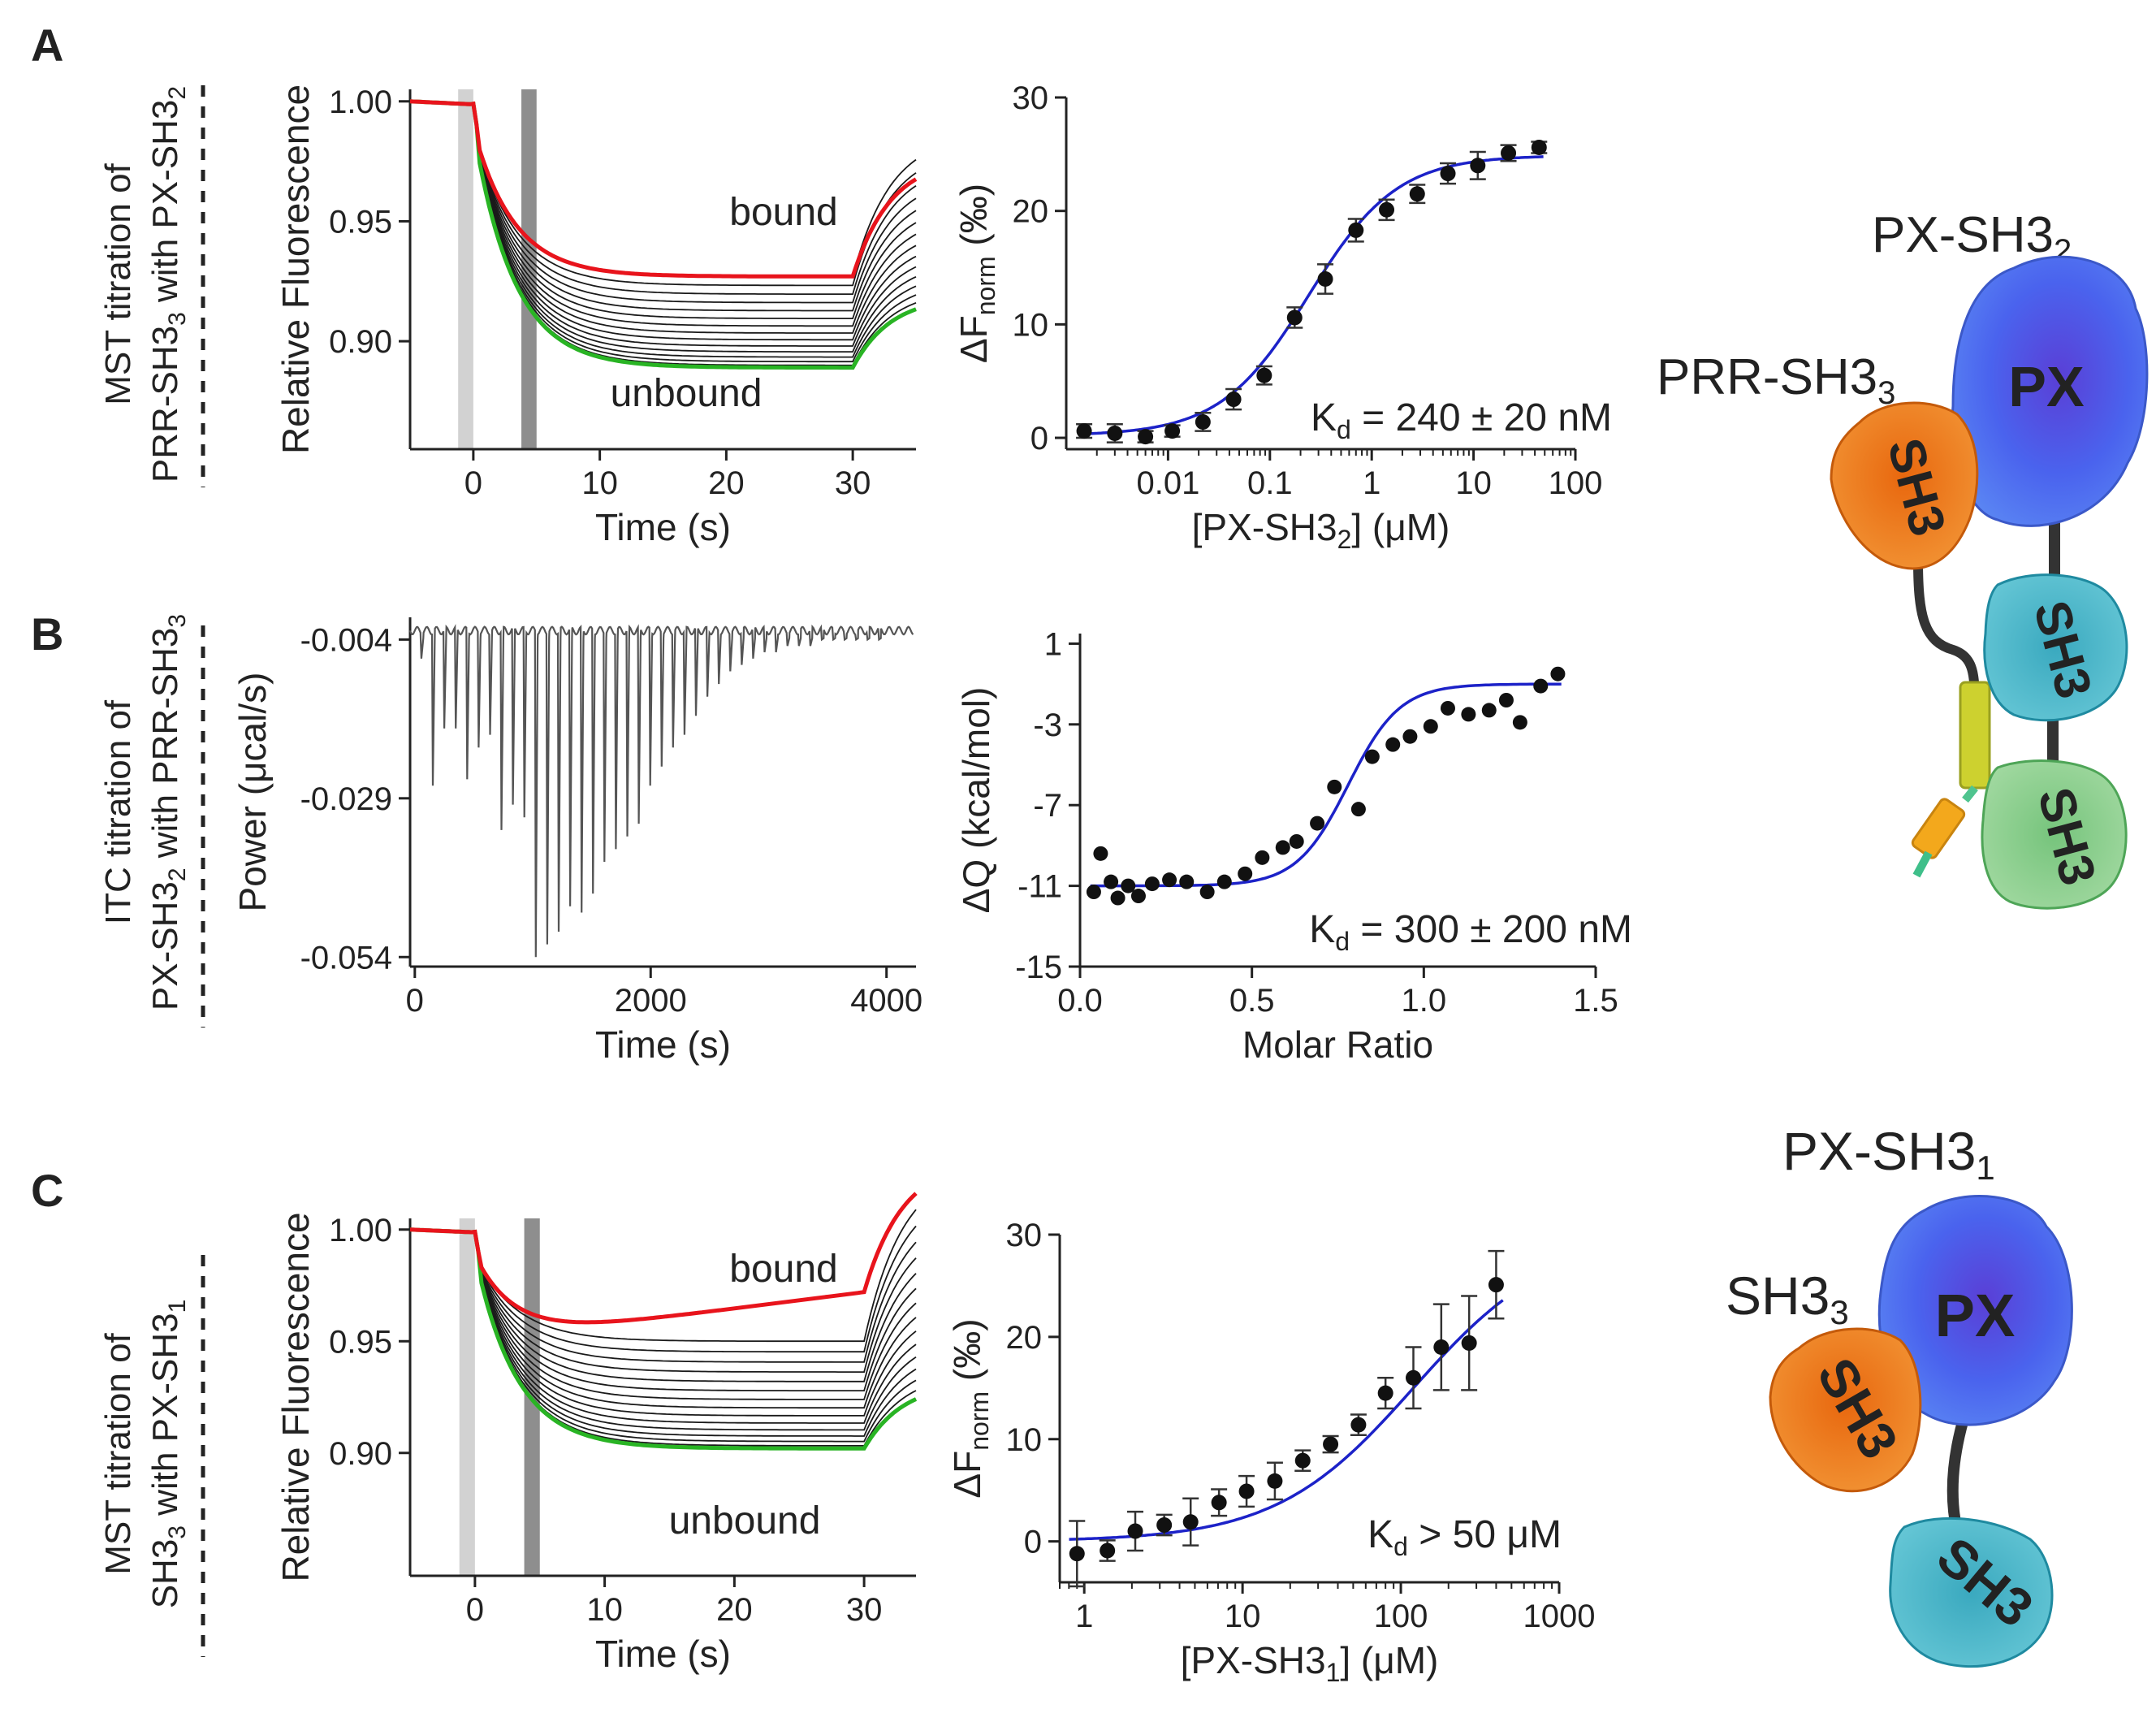 Image resolution: width=2156 pixels, height=1709 pixels. What do you see at coordinates (1344, 539) in the screenshot?
I see `x-title-sub: 2` at bounding box center [1344, 539].